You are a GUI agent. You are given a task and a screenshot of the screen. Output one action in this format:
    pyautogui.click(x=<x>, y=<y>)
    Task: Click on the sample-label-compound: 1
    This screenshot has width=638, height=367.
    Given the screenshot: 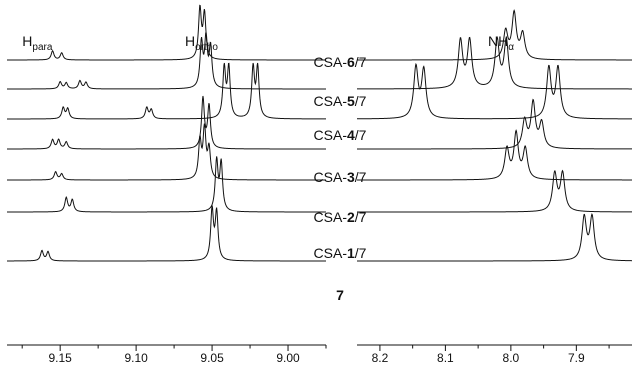 What is the action you would take?
    pyautogui.click(x=351, y=253)
    